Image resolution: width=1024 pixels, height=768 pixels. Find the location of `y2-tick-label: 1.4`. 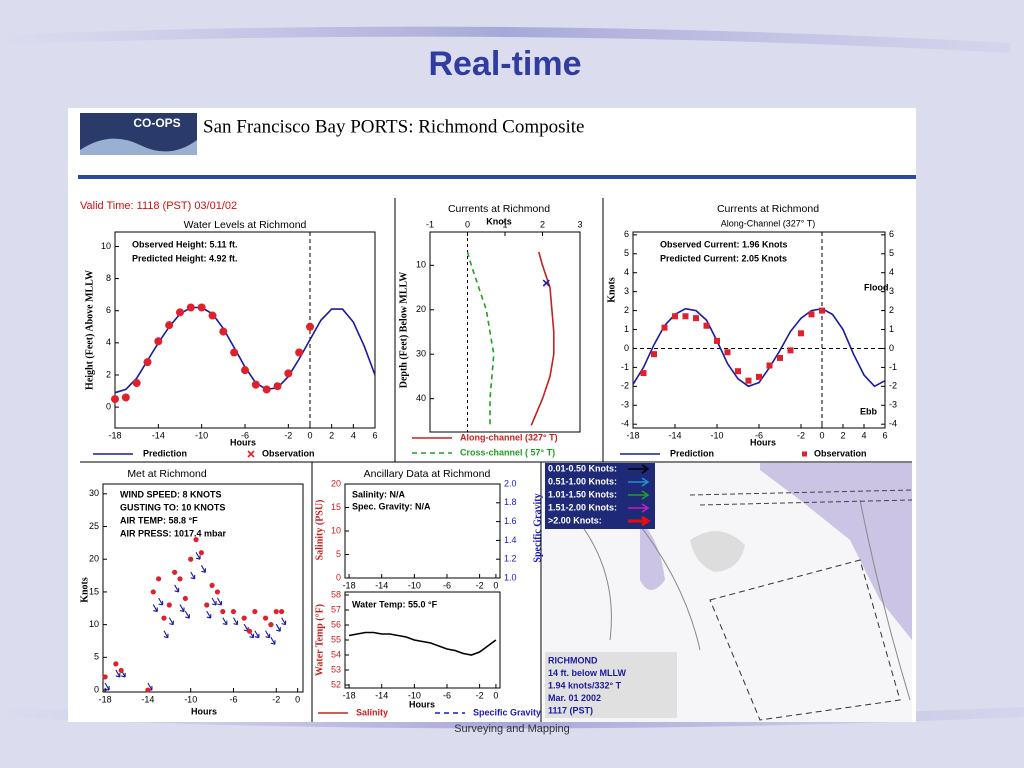

y2-tick-label: 1.4 is located at coordinates (510, 540).